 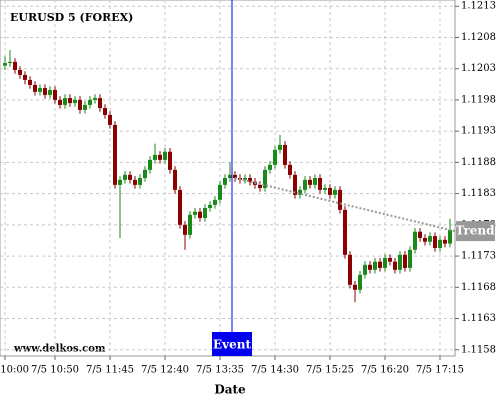 I want to click on watermark: www.delkos.com, so click(x=59, y=349).